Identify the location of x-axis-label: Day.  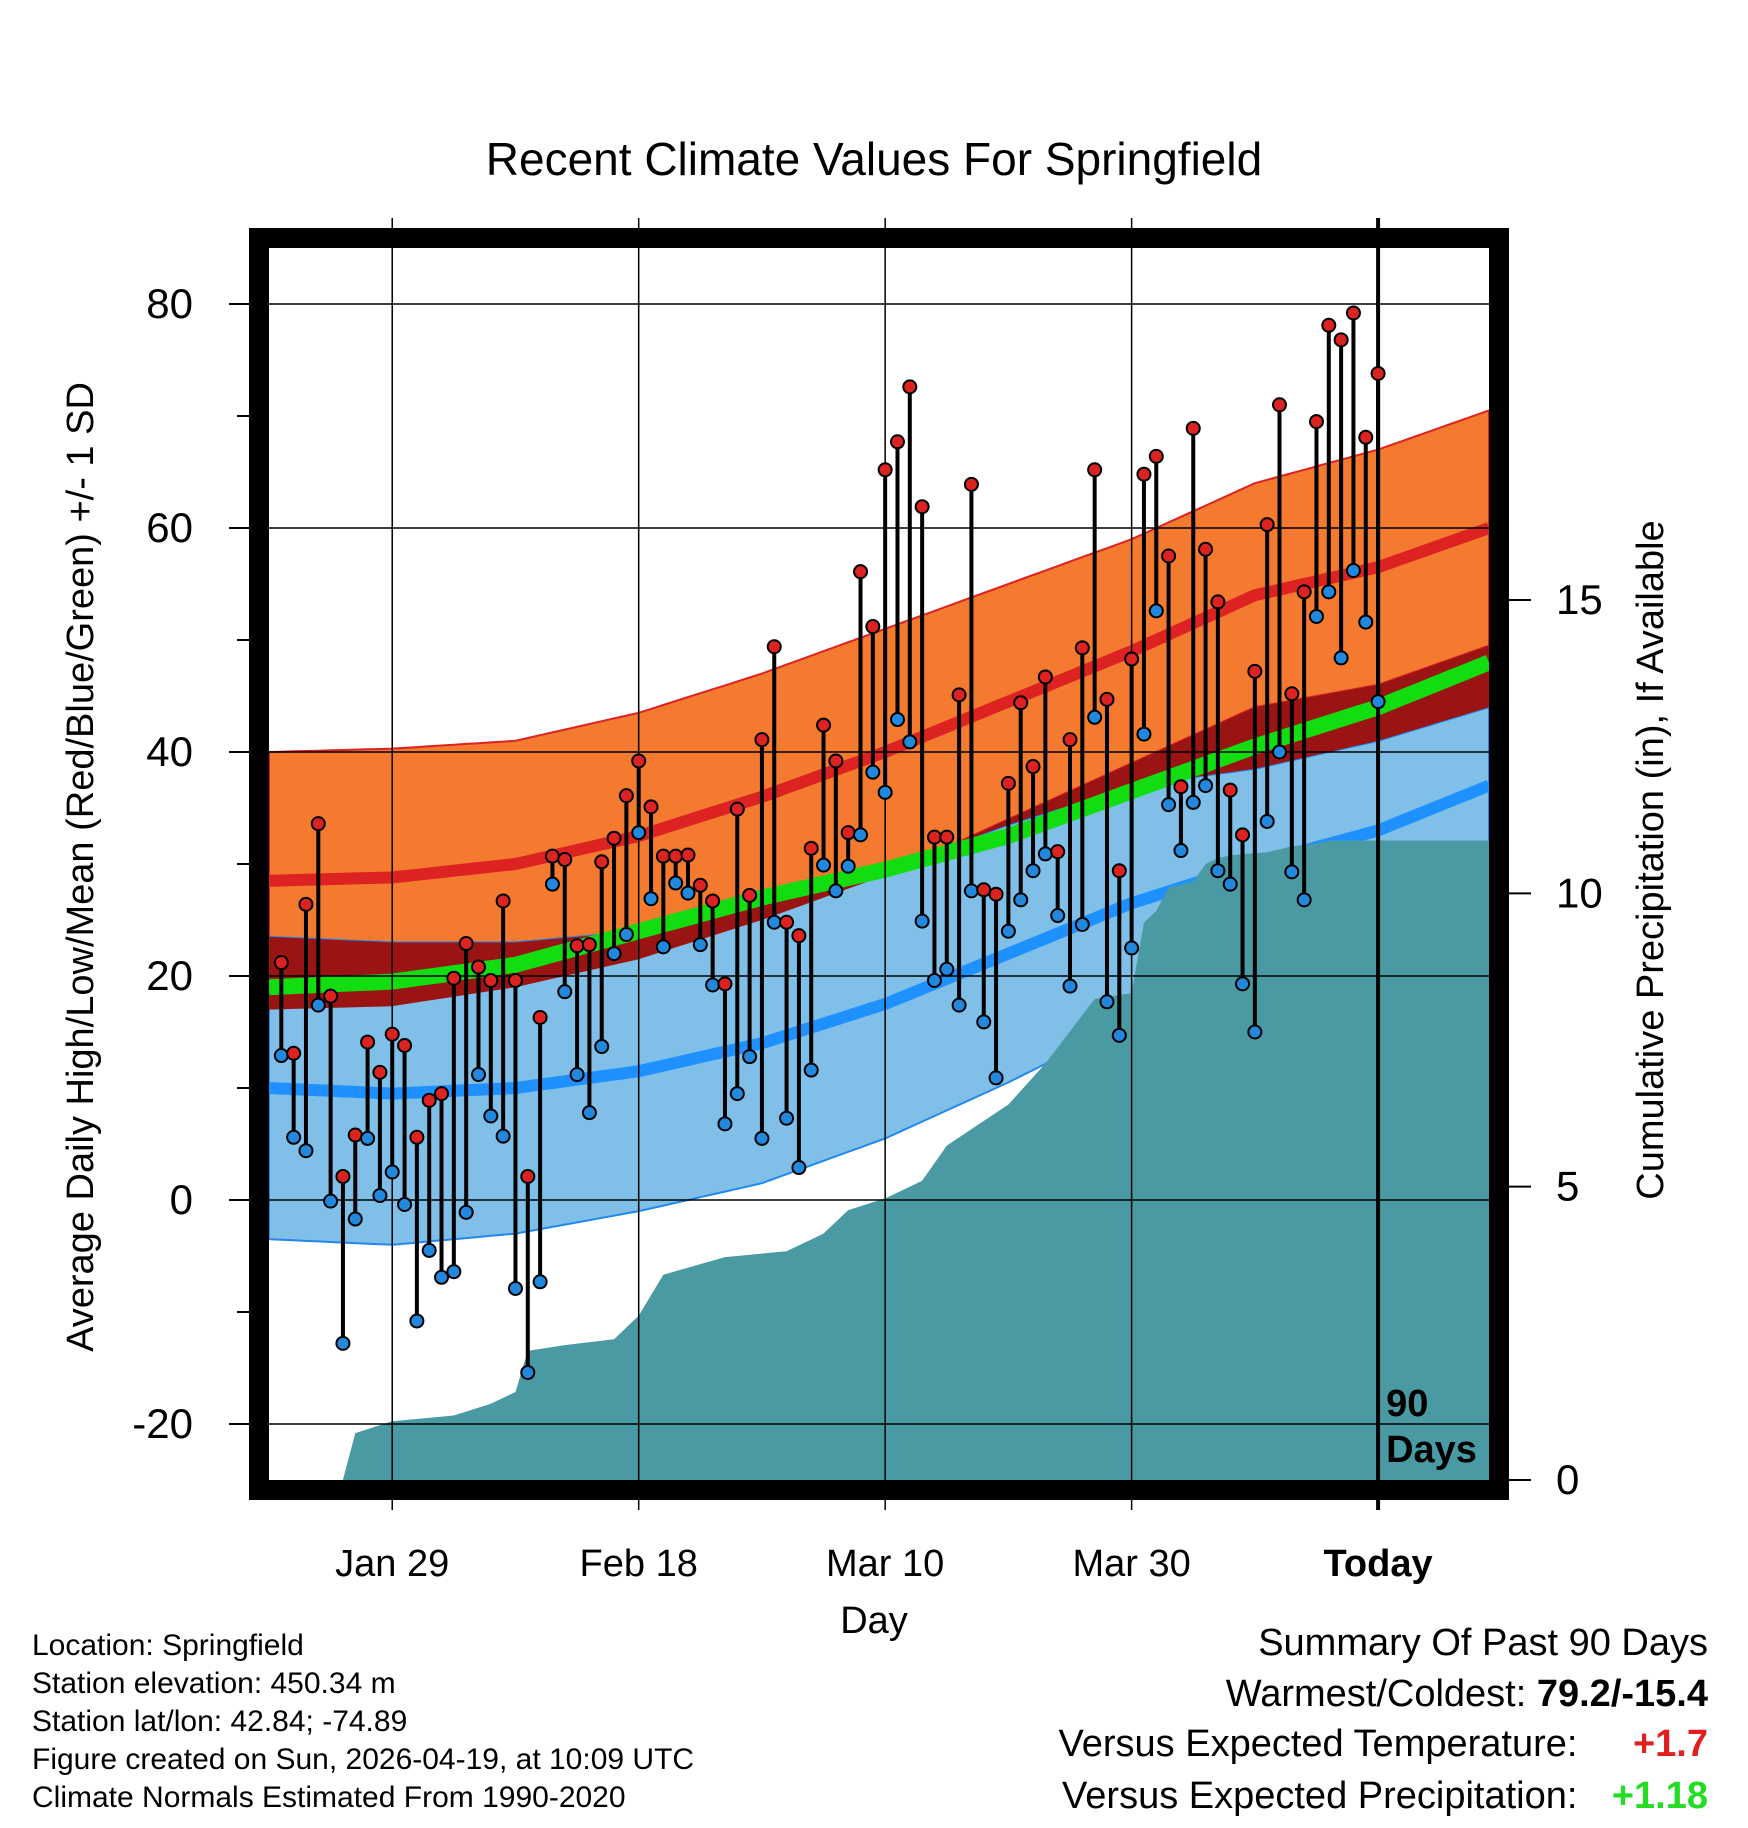
(874, 1621).